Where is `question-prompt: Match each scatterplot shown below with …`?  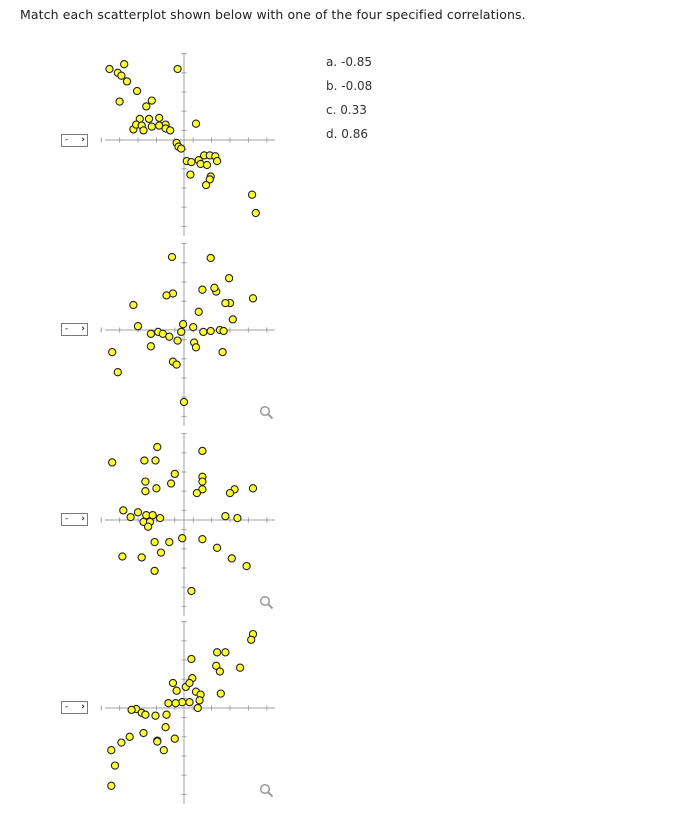 question-prompt: Match each scatterplot shown below with … is located at coordinates (273, 14).